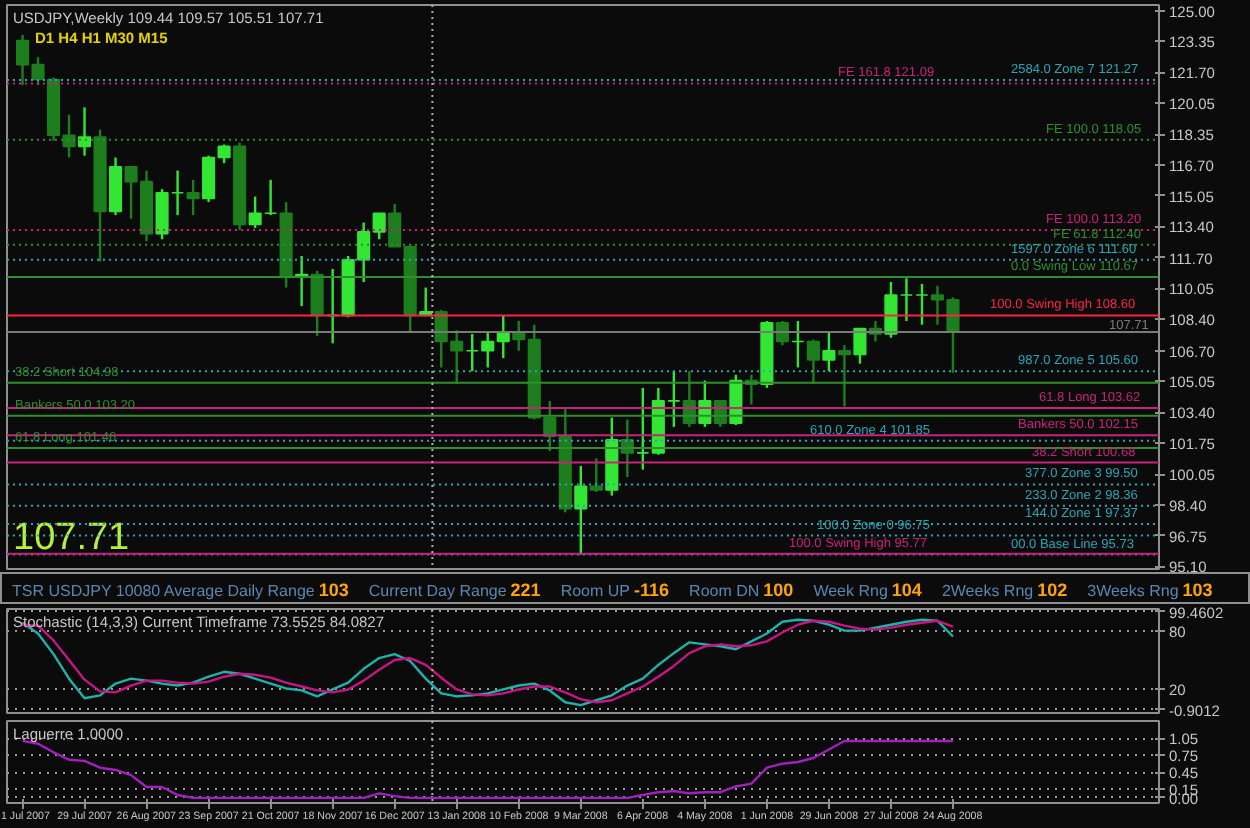 The height and width of the screenshot is (828, 1250). Describe the element at coordinates (595, 591) in the screenshot. I see `text: Room UP` at that location.